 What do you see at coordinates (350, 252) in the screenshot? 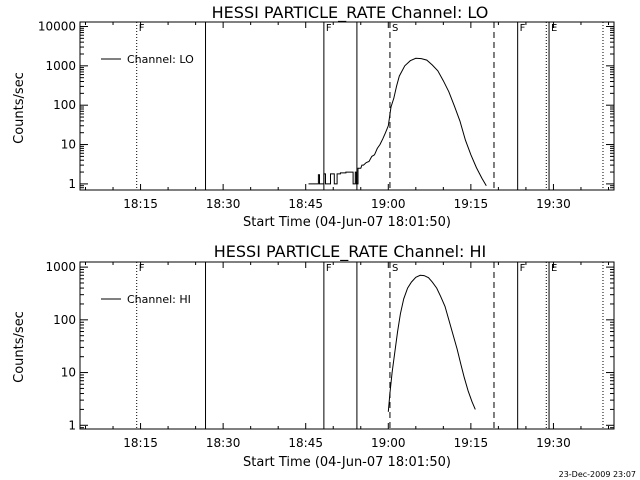
I see `plot-title: HESSI PARTICLE_RATE Channel: HI` at bounding box center [350, 252].